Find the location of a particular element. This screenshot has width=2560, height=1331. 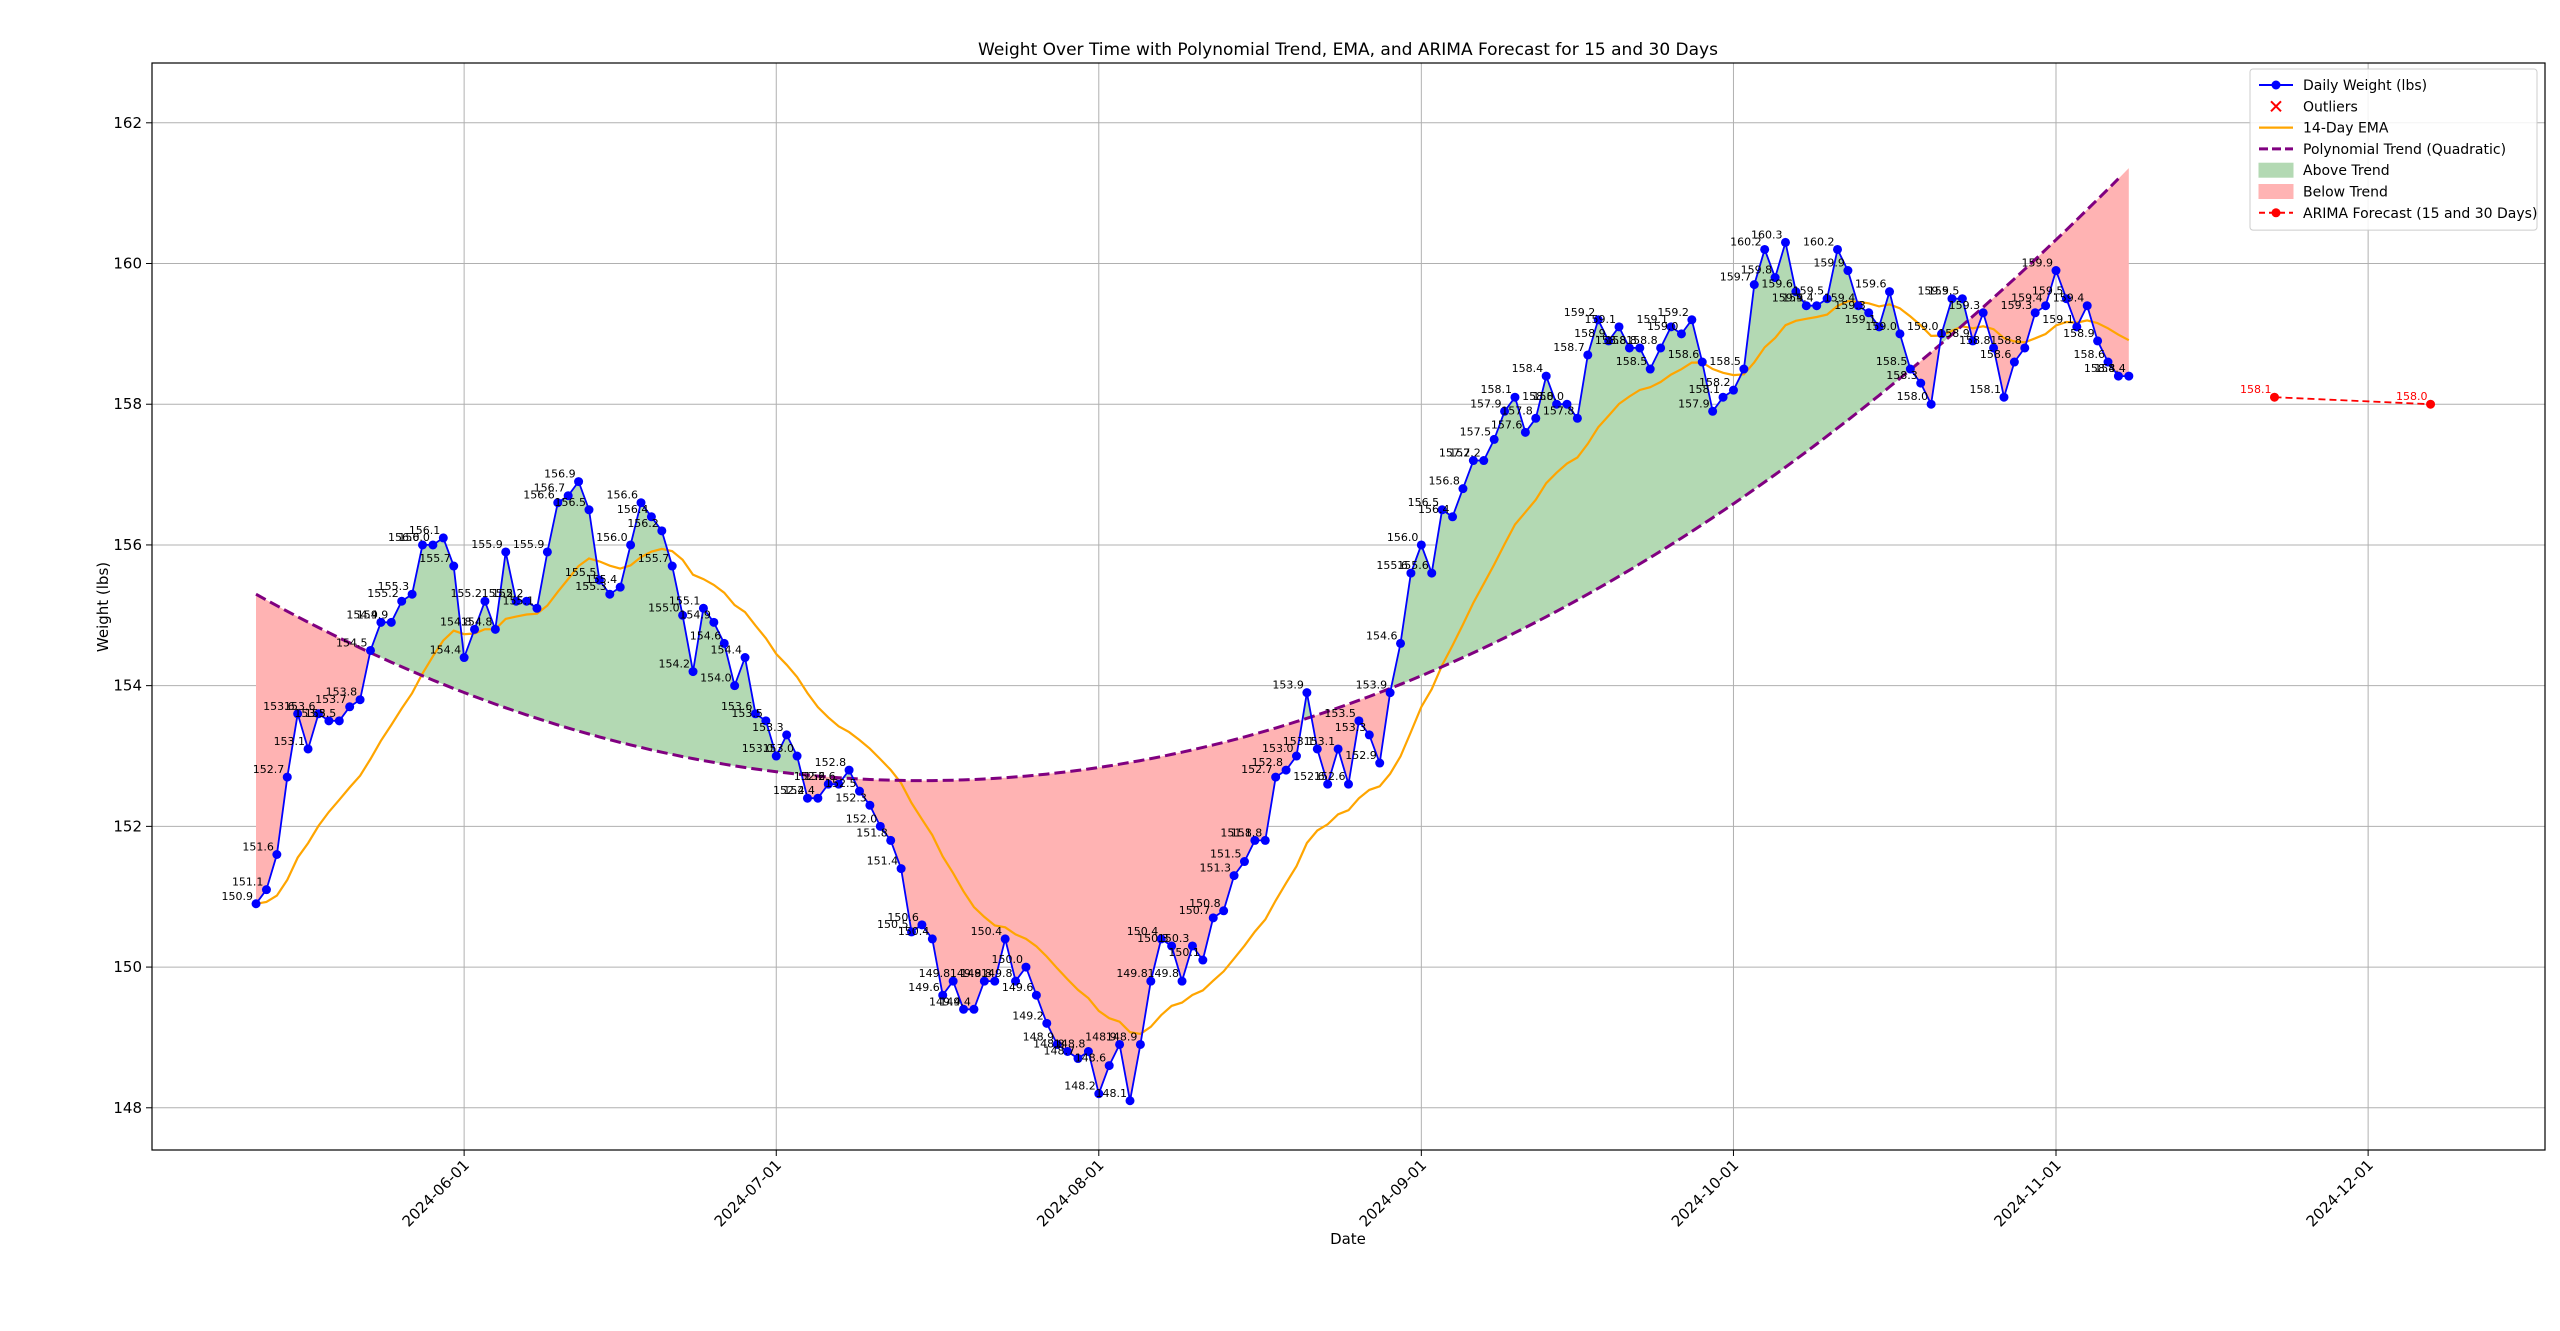

below-trend-fill is located at coordinates (1351, 736).